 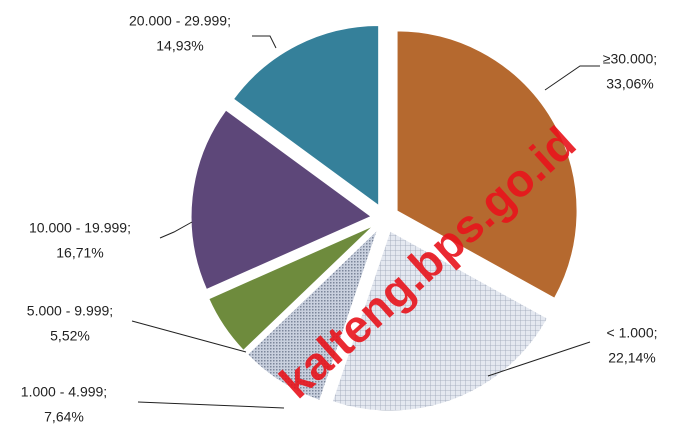 What do you see at coordinates (70, 311) in the screenshot?
I see `slice-label: 5.000 - 9.999;` at bounding box center [70, 311].